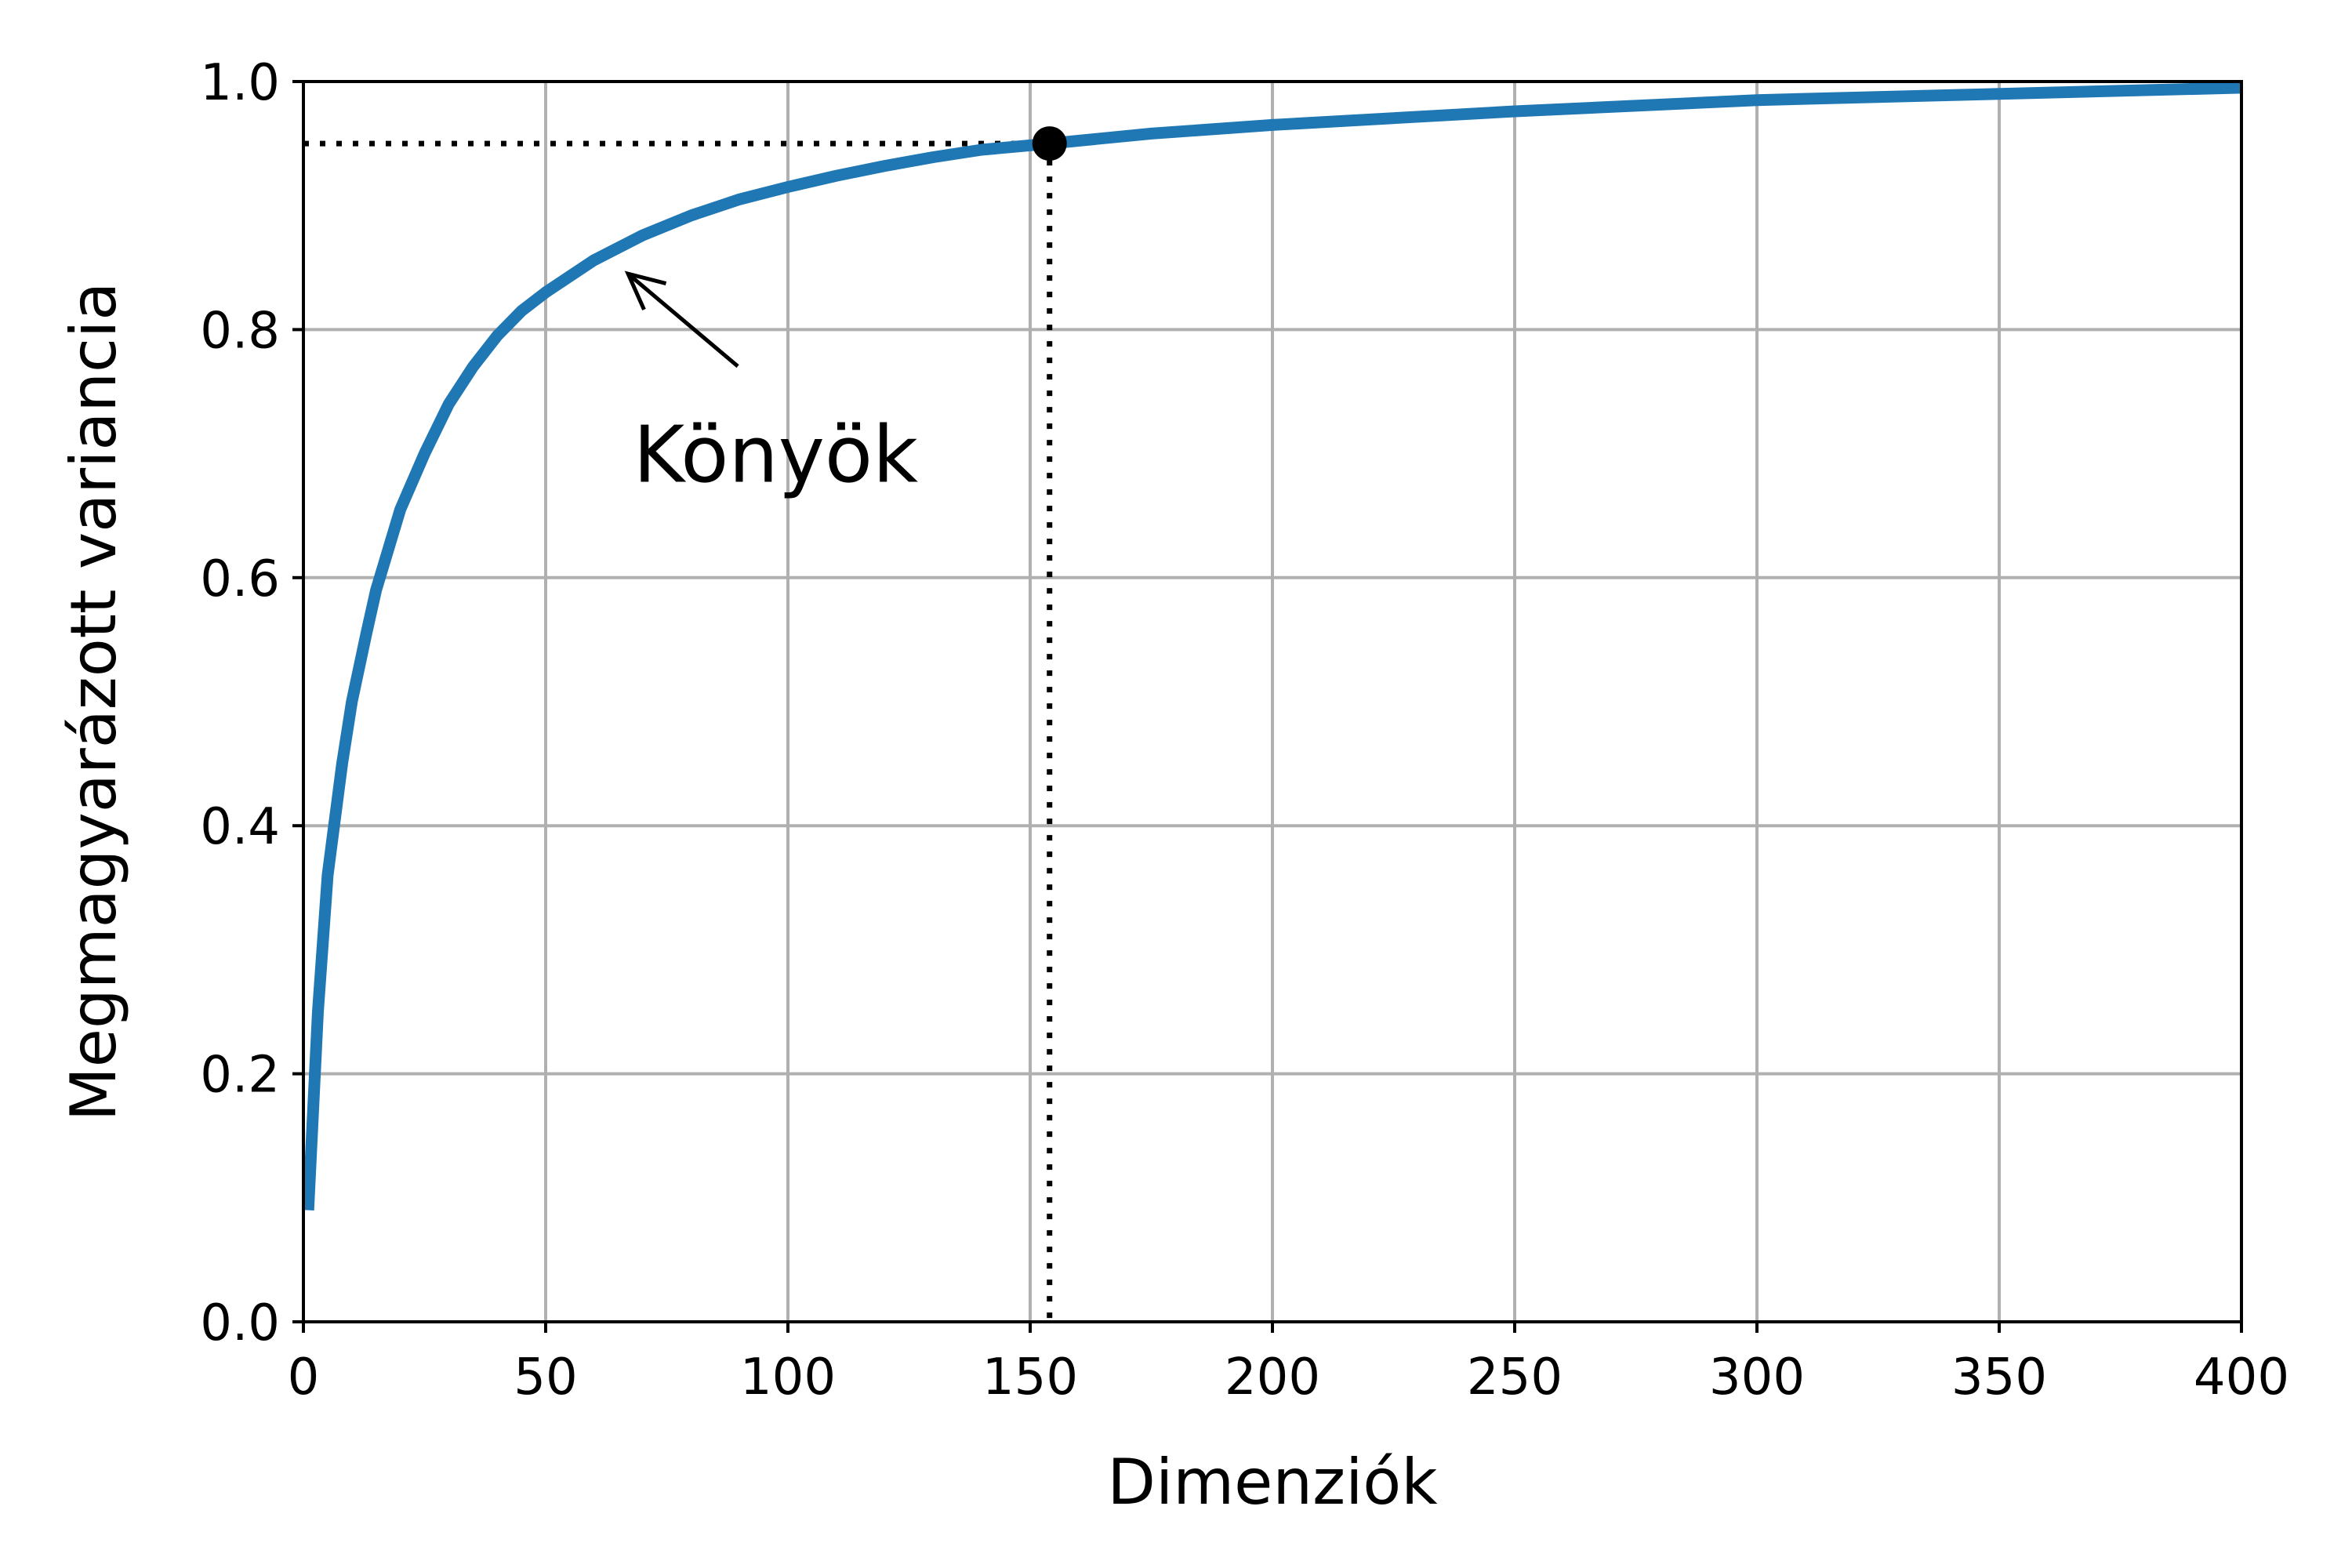  I want to click on y-axis-label: Megmagyarázott variancia, so click(93, 702).